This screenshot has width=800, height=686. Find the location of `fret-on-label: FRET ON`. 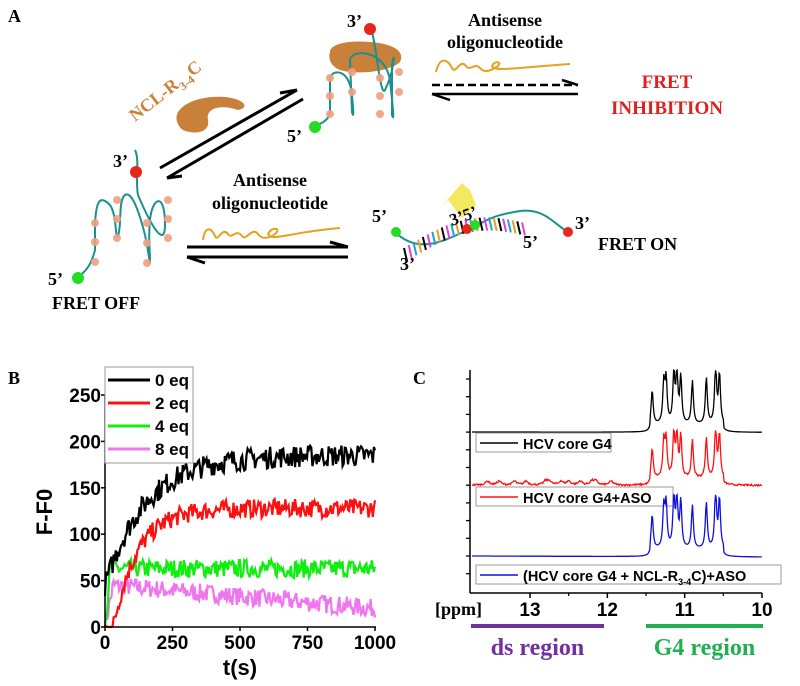

fret-on-label: FRET ON is located at coordinates (637, 244).